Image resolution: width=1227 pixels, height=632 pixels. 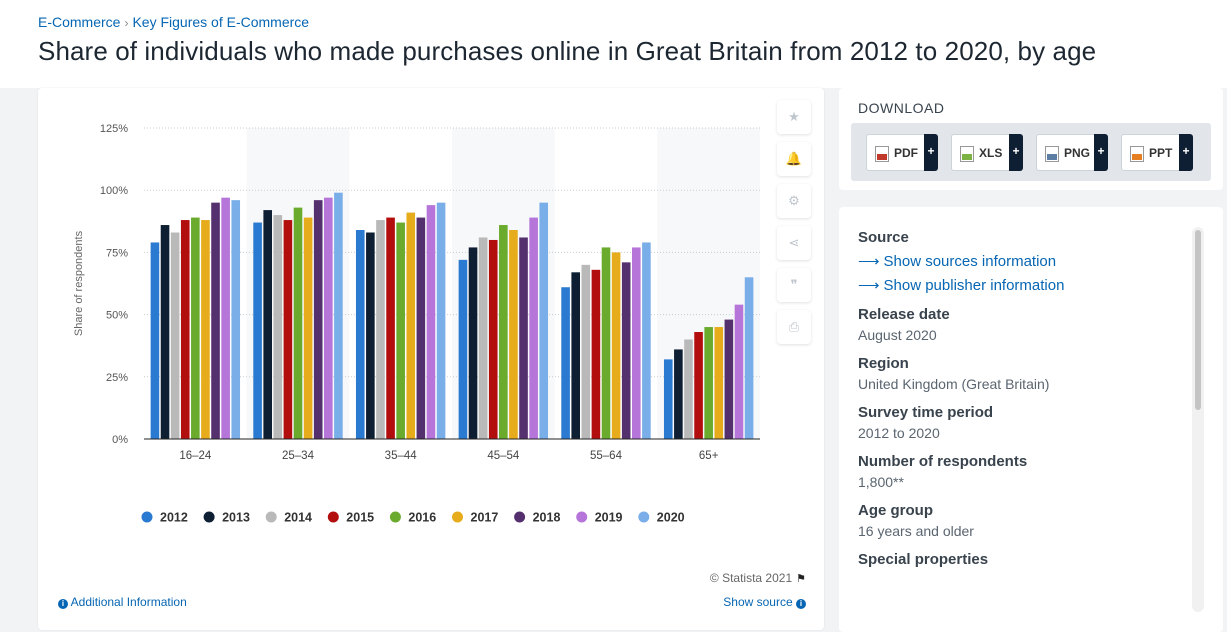 What do you see at coordinates (739, 371) in the screenshot?
I see `bar-2019-65+` at bounding box center [739, 371].